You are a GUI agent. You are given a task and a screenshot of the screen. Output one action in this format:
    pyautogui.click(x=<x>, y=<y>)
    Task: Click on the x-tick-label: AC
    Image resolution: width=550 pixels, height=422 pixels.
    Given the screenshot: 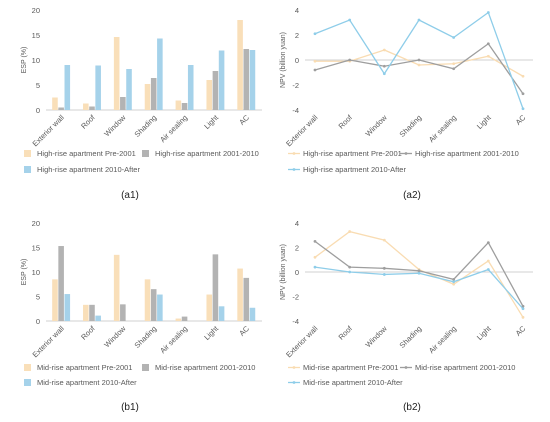 What is the action you would take?
    pyautogui.click(x=521, y=120)
    